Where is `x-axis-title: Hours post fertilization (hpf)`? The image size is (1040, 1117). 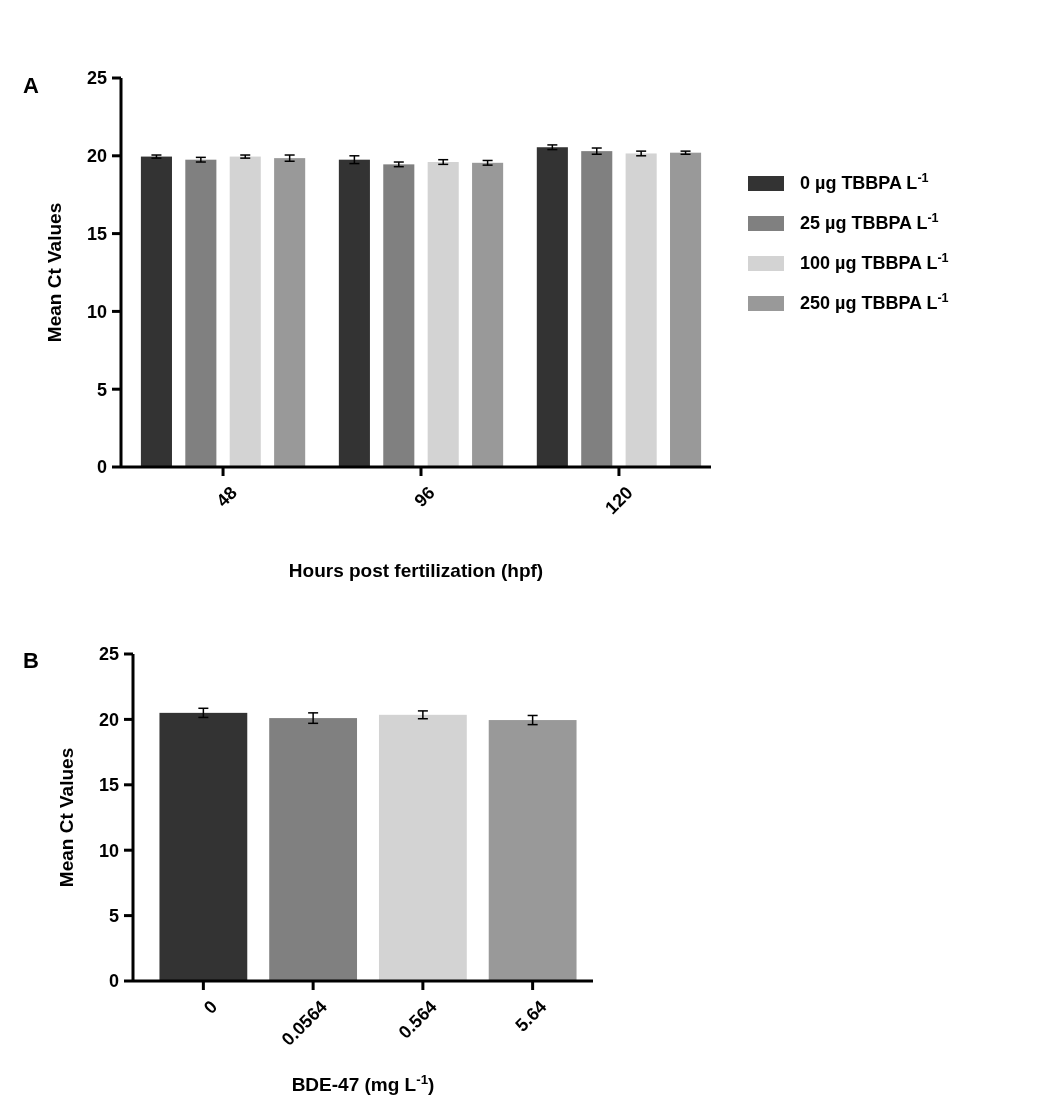 x-axis-title: Hours post fertilization (hpf) is located at coordinates (416, 570).